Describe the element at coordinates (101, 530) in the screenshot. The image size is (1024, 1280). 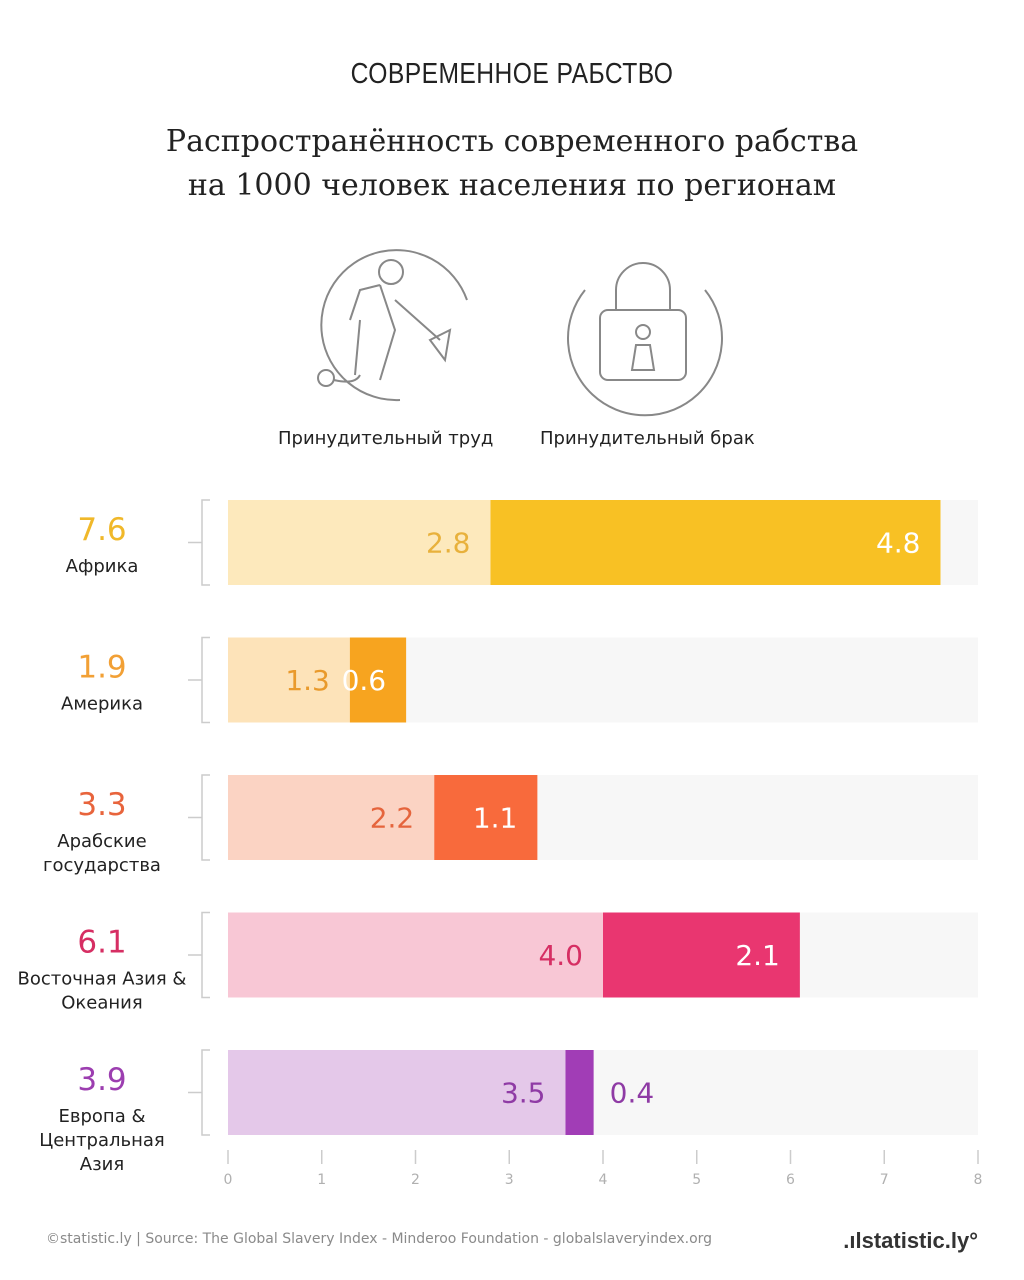
I see `region-total: 7.6` at that location.